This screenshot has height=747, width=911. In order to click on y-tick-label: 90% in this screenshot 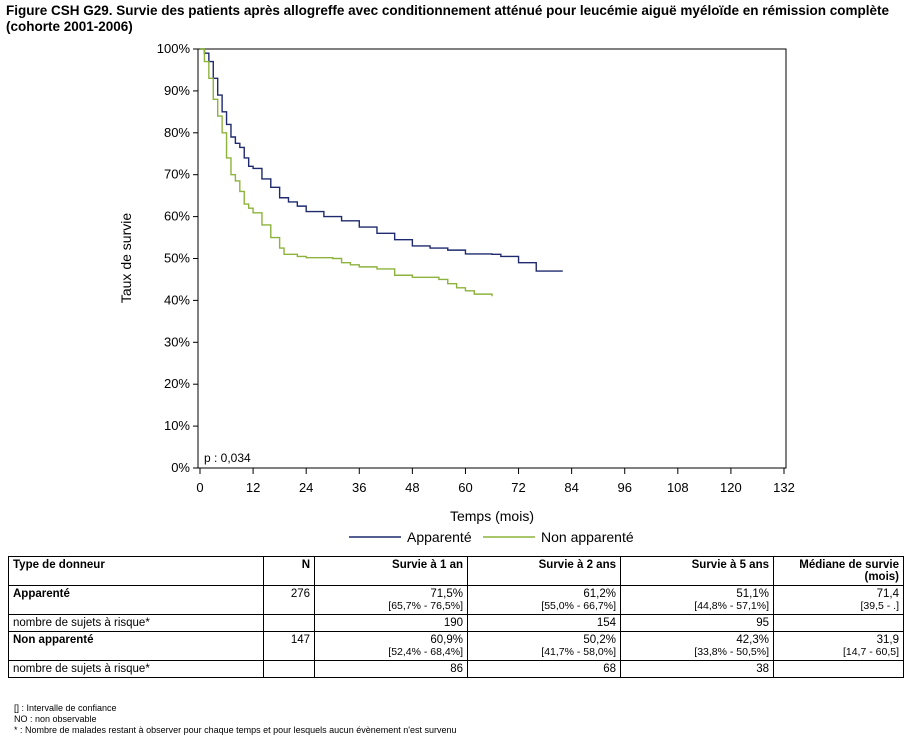, I will do `click(177, 90)`.